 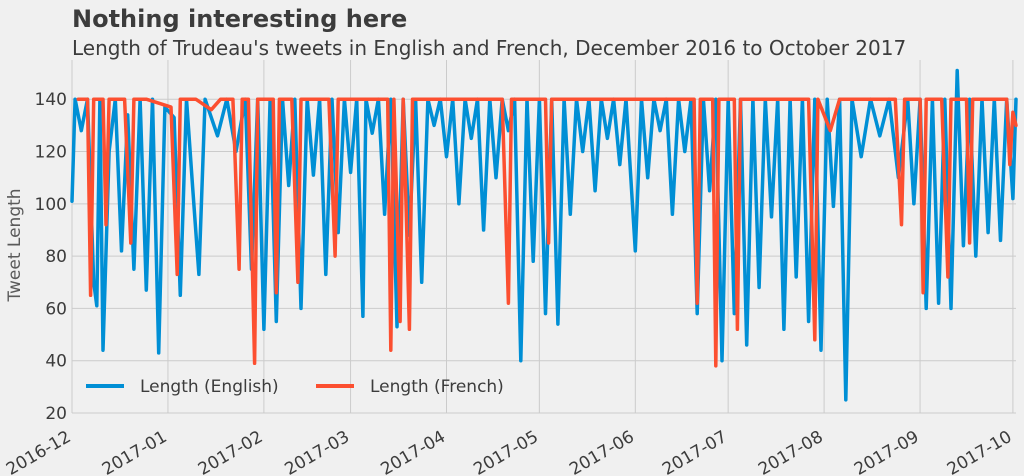 What do you see at coordinates (56, 414) in the screenshot?
I see `y-tick-label: 20` at bounding box center [56, 414].